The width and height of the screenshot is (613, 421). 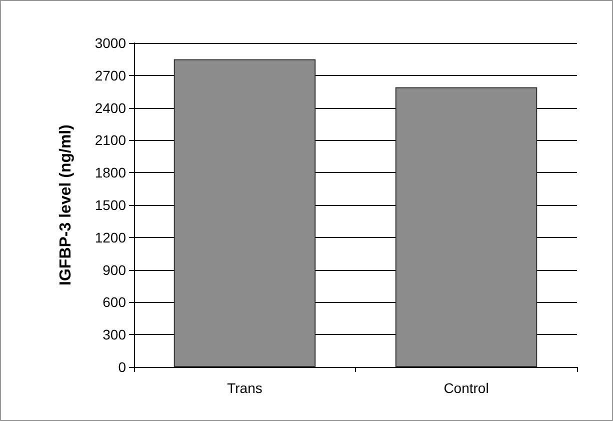 What do you see at coordinates (66, 205) in the screenshot?
I see `y-axis-title: IGFBP-3 level (ng/ml)` at bounding box center [66, 205].